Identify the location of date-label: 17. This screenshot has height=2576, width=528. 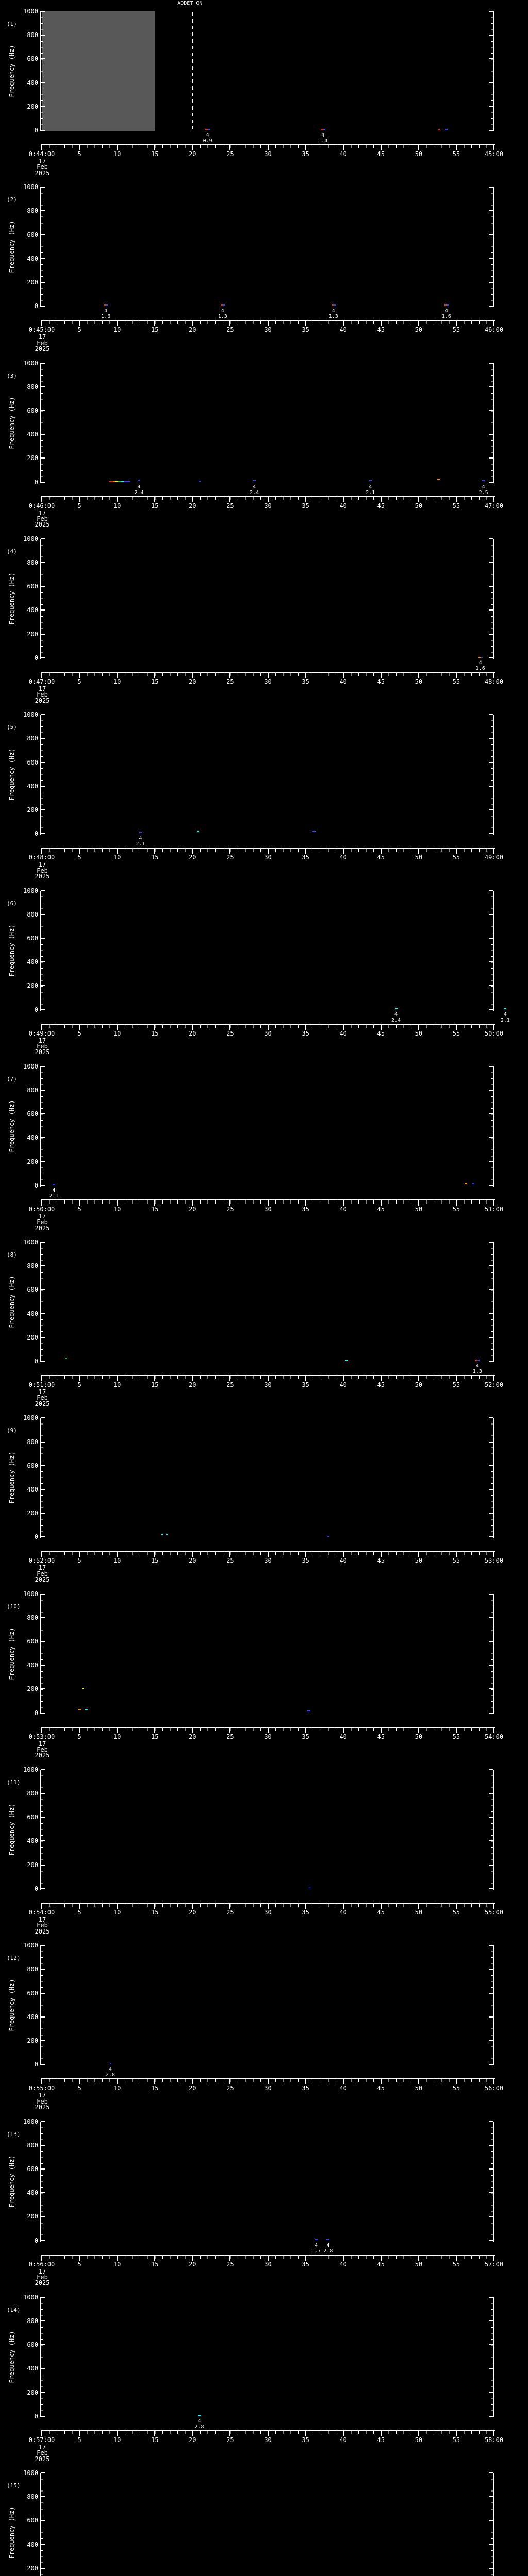
(42, 2447).